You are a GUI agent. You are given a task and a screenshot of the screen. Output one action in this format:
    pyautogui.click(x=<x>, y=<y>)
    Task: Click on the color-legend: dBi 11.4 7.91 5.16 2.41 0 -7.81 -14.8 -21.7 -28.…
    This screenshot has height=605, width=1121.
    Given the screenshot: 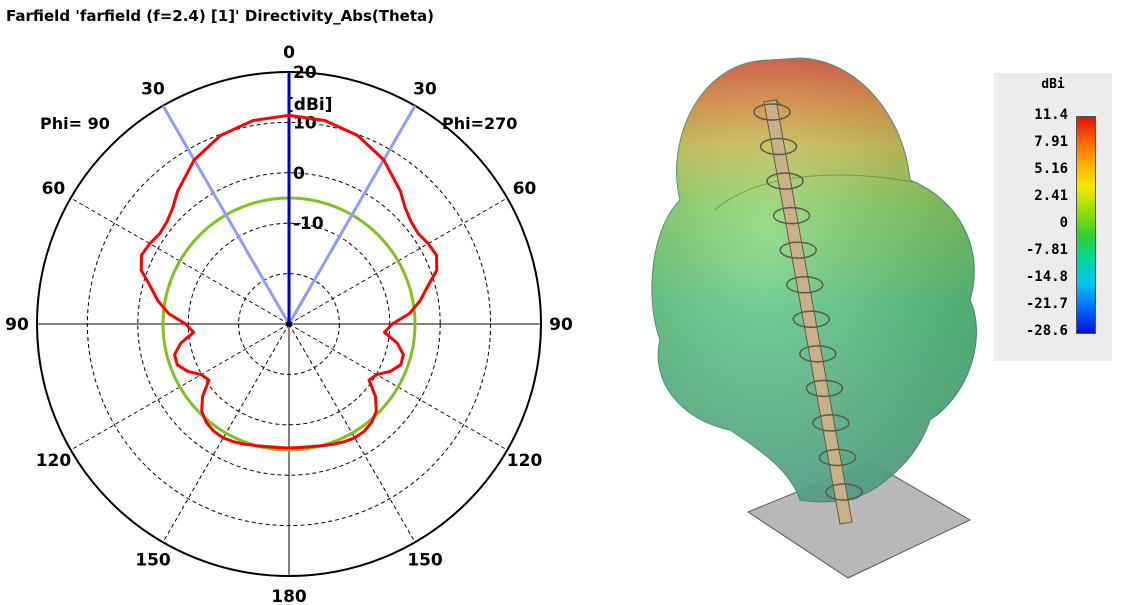 What is the action you would take?
    pyautogui.click(x=1053, y=217)
    